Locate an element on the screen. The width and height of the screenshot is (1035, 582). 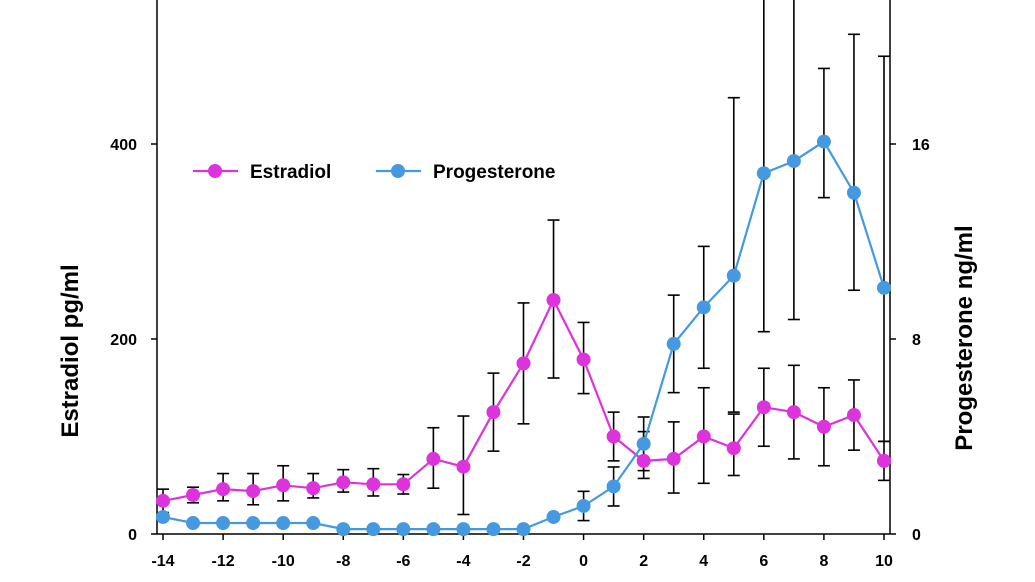
x-tick-label: 6 is located at coordinates (763, 561).